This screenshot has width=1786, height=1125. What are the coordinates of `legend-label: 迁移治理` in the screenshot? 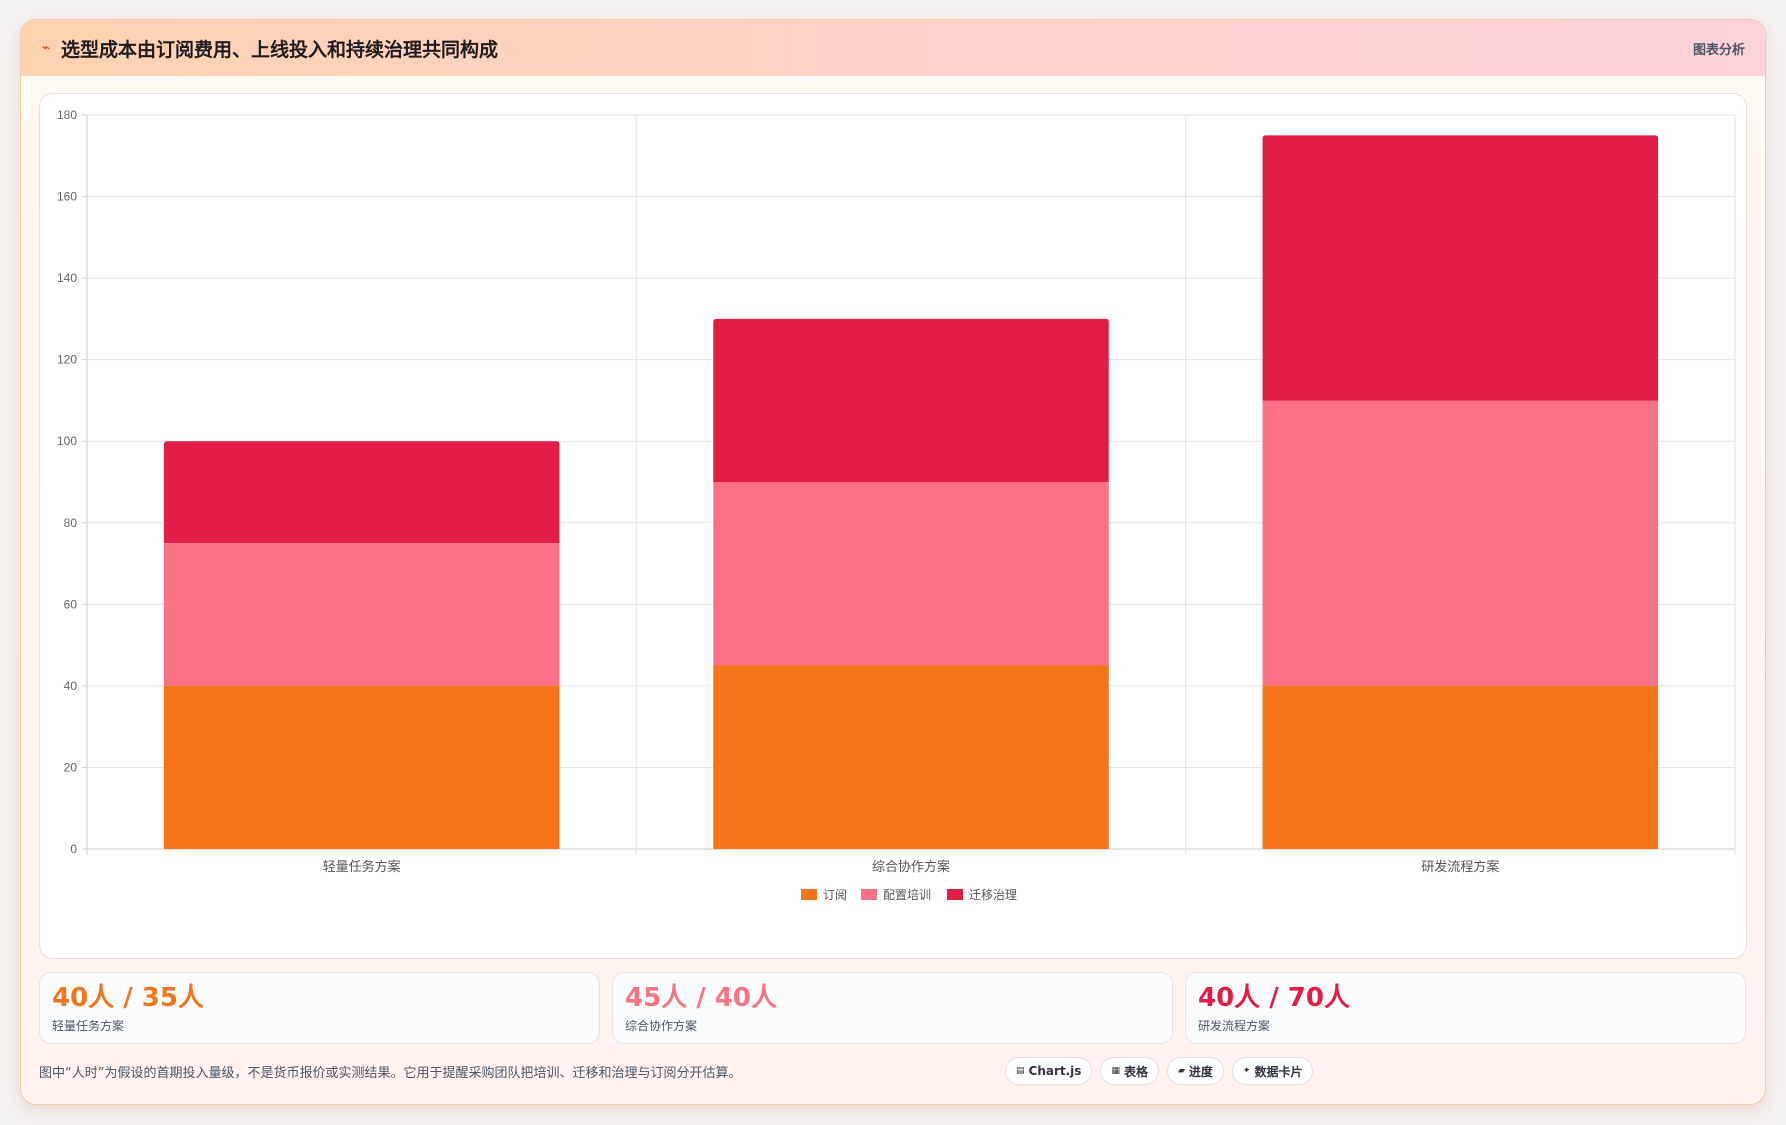 It's located at (993, 895).